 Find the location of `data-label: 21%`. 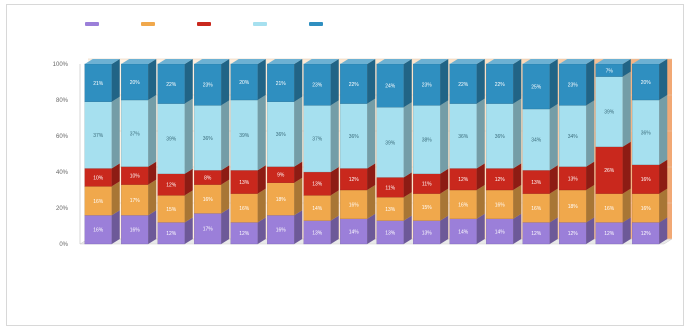

data-label: 21% is located at coordinates (98, 84).